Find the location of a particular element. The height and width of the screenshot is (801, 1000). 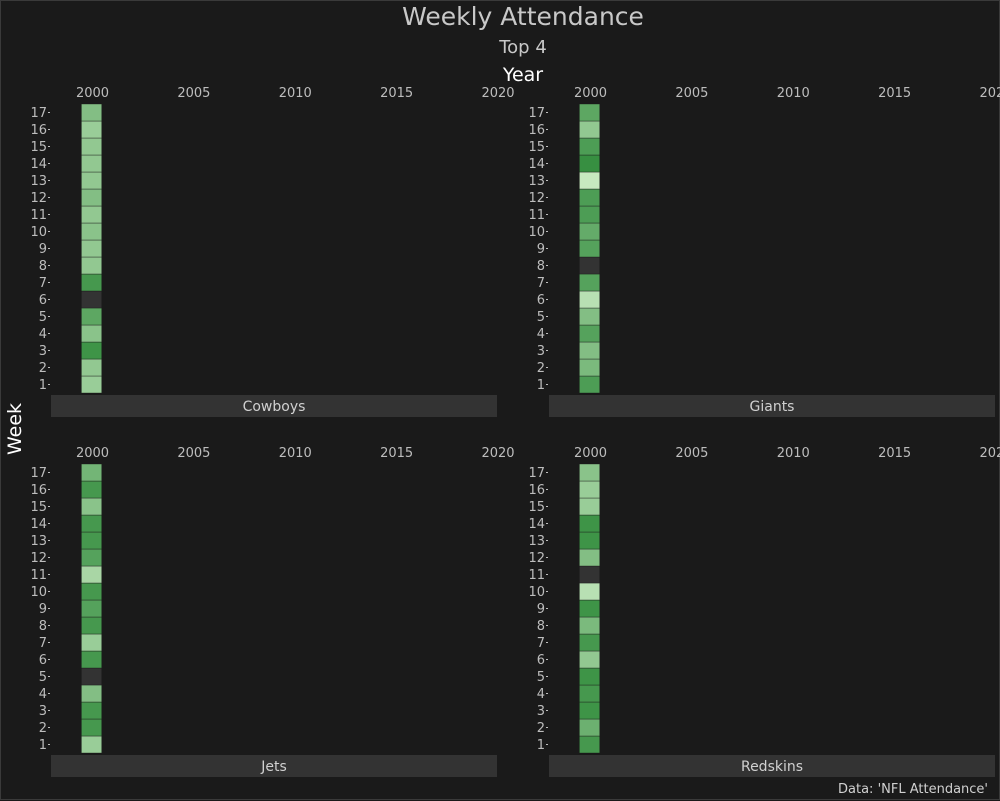

y-tick-label-giants-14: 14 is located at coordinates (536, 164).